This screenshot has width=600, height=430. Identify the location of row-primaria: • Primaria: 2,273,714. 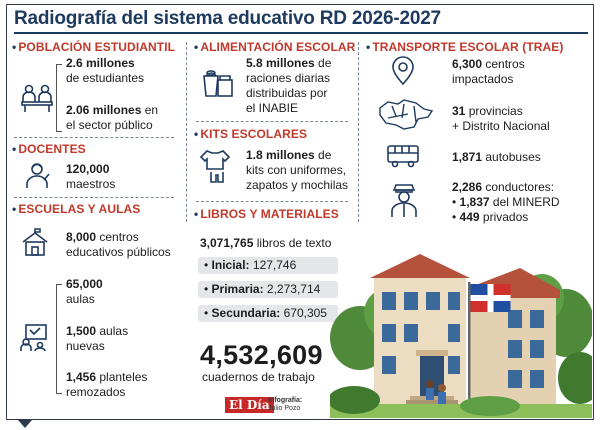
(268, 289).